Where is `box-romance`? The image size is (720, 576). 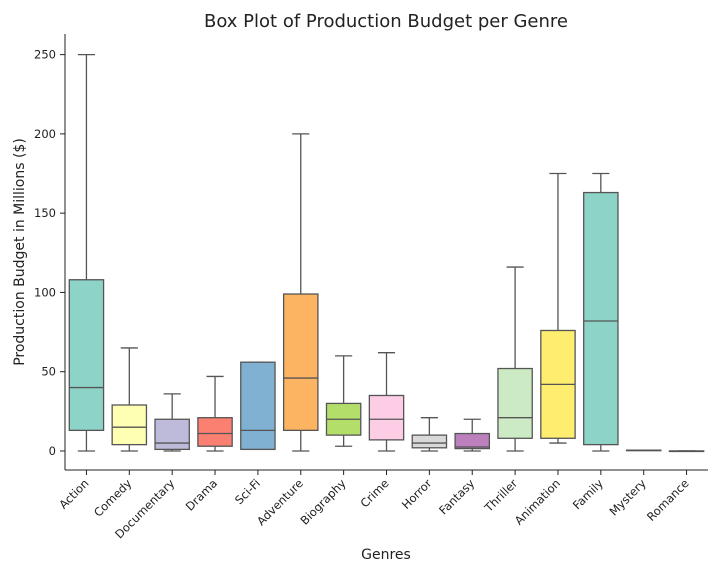 box-romance is located at coordinates (686, 451).